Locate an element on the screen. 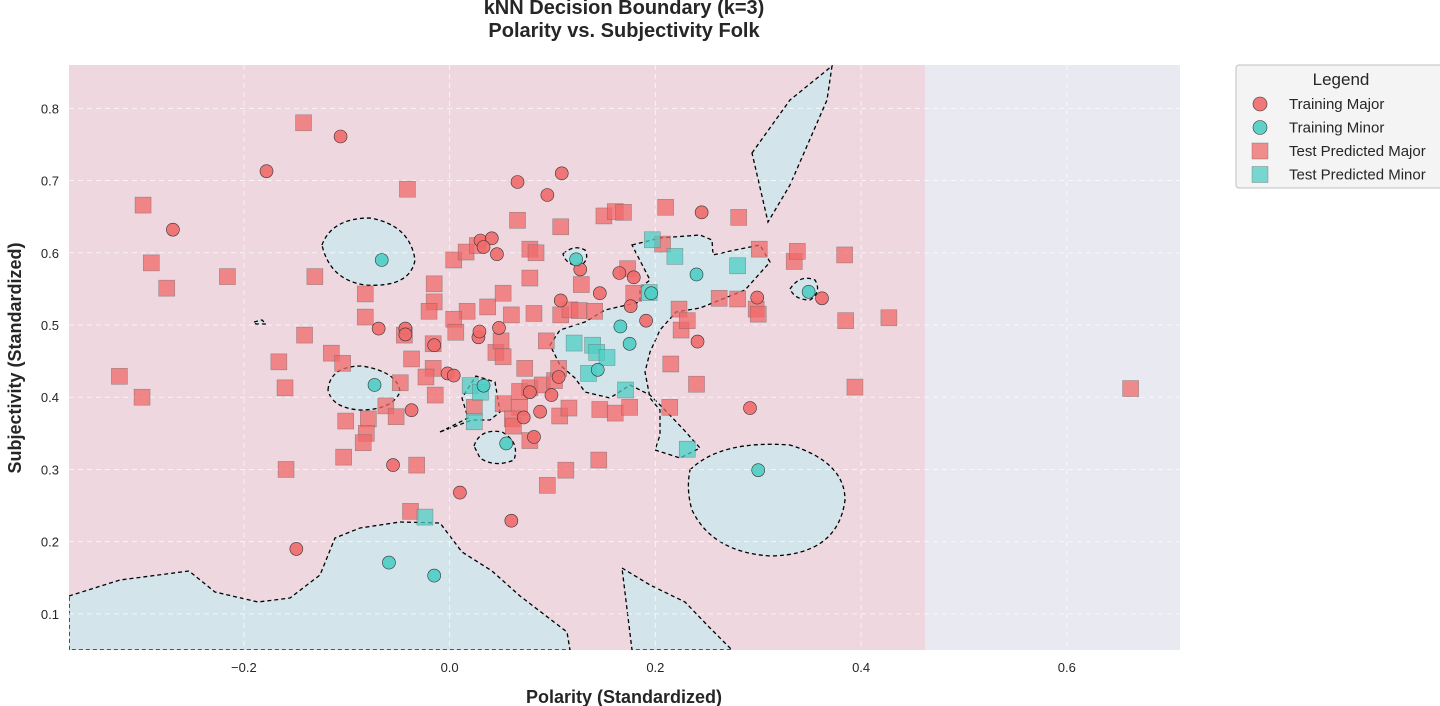 This screenshot has width=1440, height=706. x-tick-label: 0.4 is located at coordinates (861, 667).